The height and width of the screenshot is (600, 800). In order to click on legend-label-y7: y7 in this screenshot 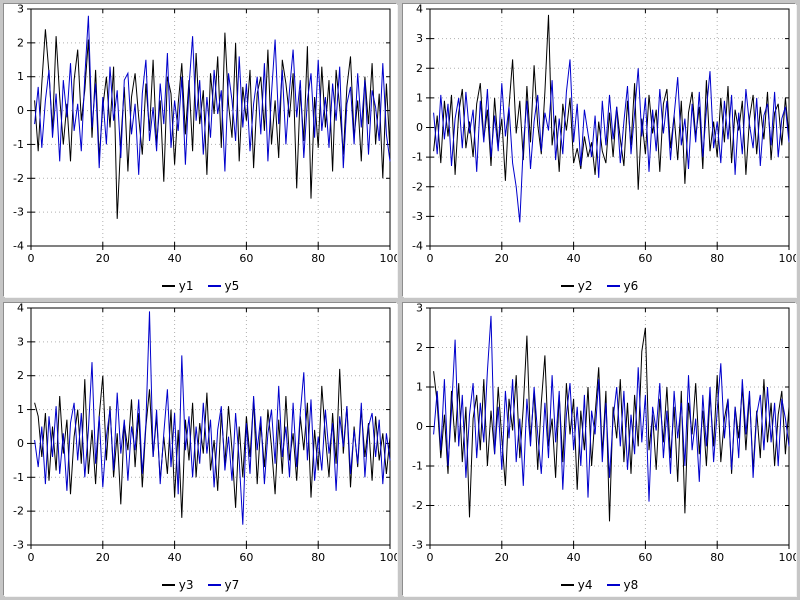, I will do `click(232, 585)`.